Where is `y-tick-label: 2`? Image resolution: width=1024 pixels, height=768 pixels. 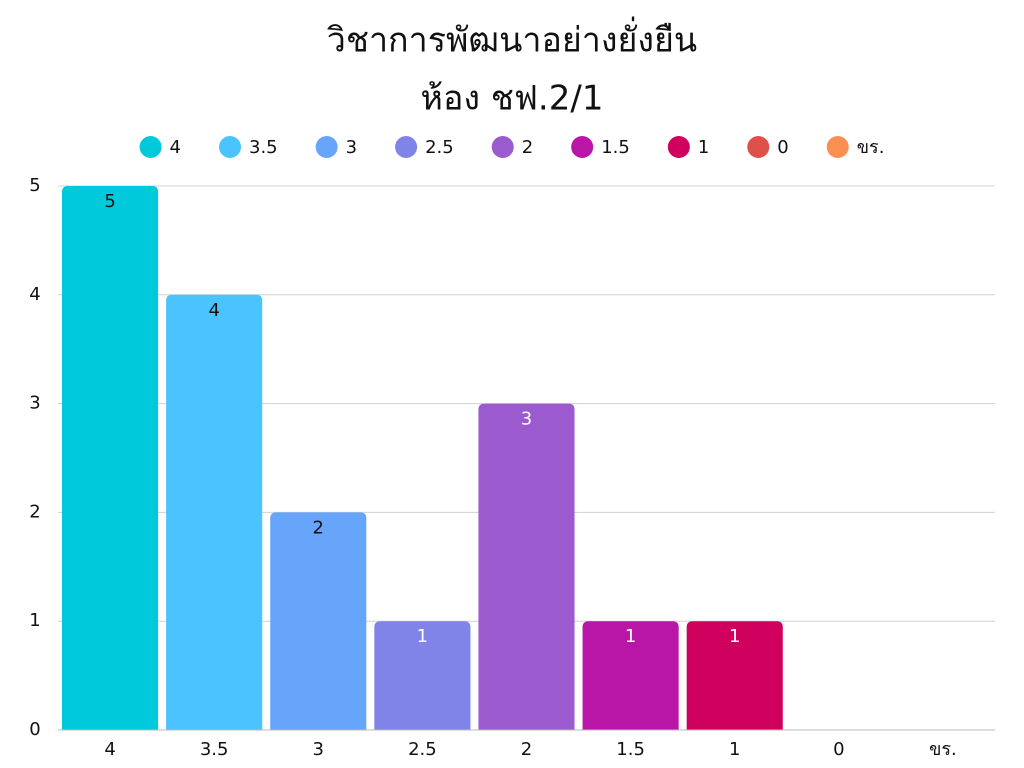 y-tick-label: 2 is located at coordinates (34, 511).